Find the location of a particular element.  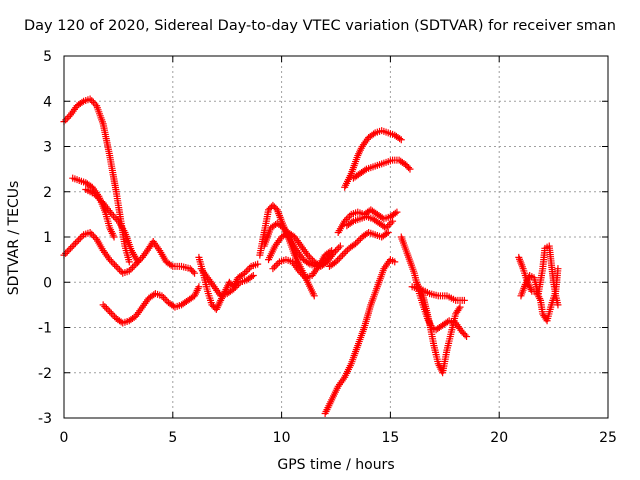

x-tick-label: 25 is located at coordinates (608, 438).